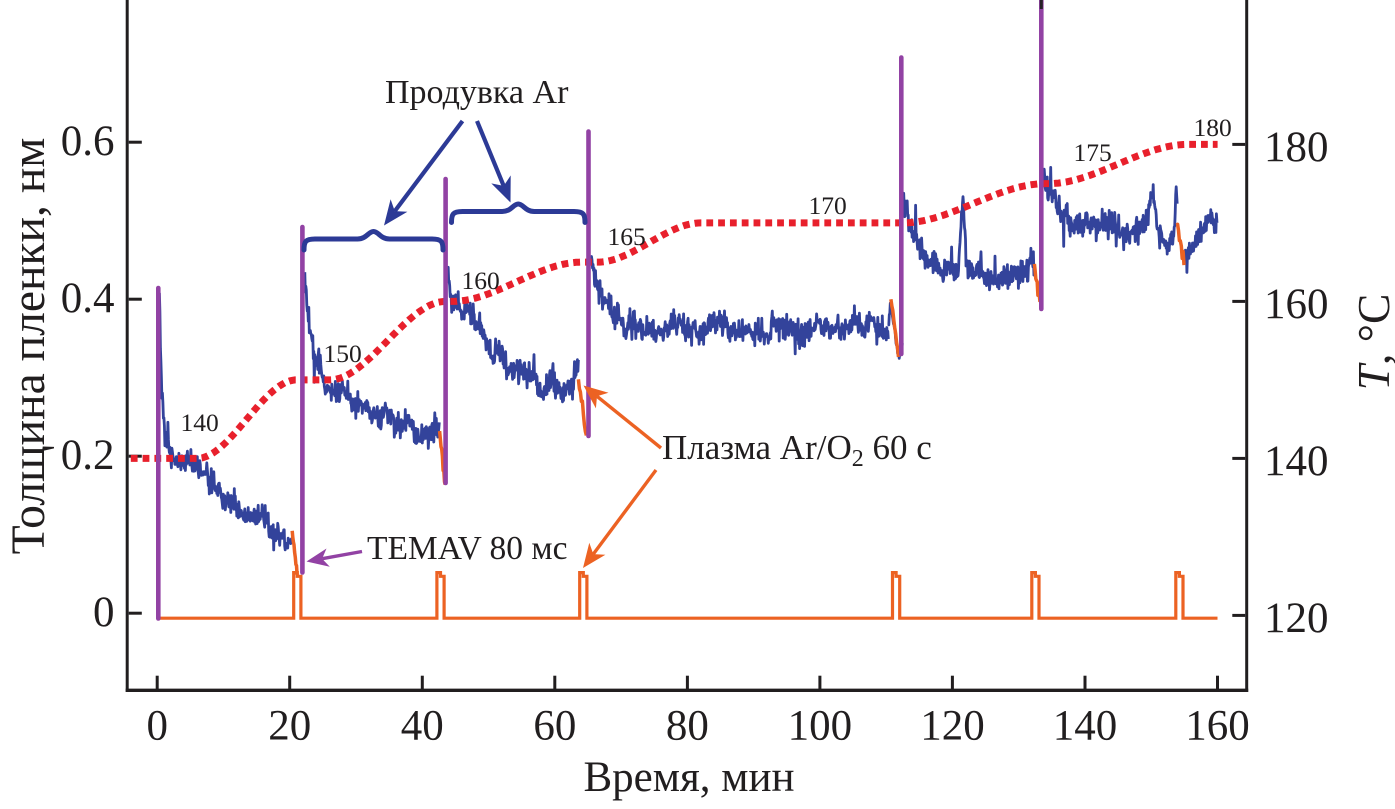 The width and height of the screenshot is (1395, 809). What do you see at coordinates (828, 205) in the screenshot?
I see `svg-text: 170` at bounding box center [828, 205].